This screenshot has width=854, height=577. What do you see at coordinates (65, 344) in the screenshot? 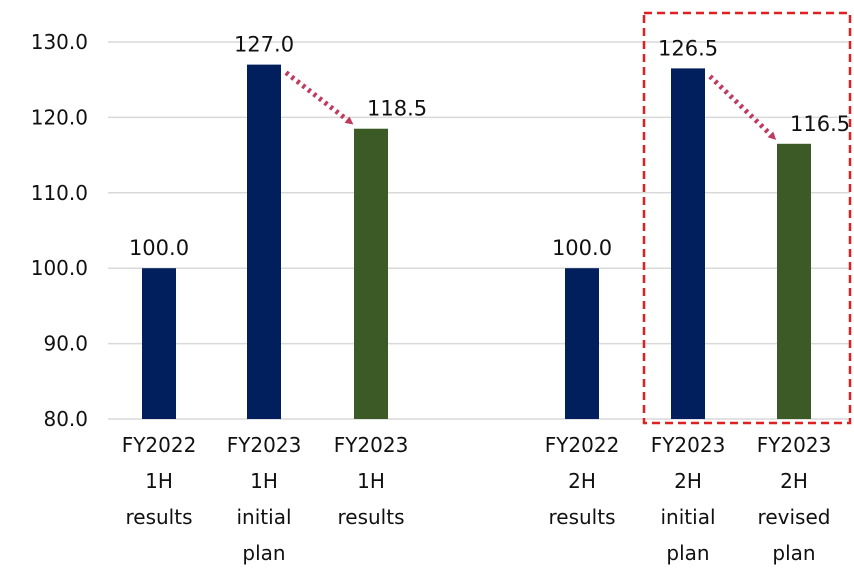
I see `y-tick-label: 90.0` at bounding box center [65, 344].